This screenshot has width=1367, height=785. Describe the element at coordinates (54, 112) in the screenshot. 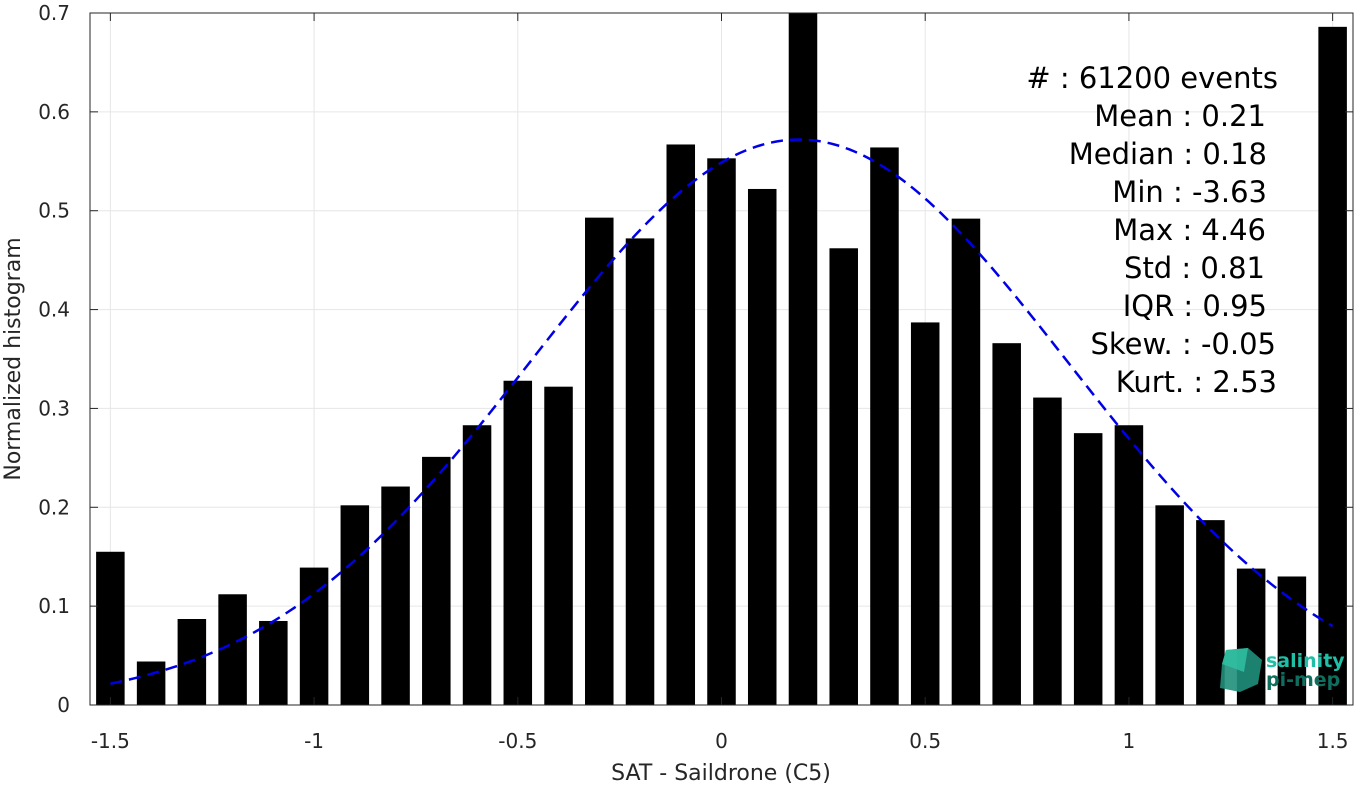

I see `y-tick-label: 0.6` at that location.